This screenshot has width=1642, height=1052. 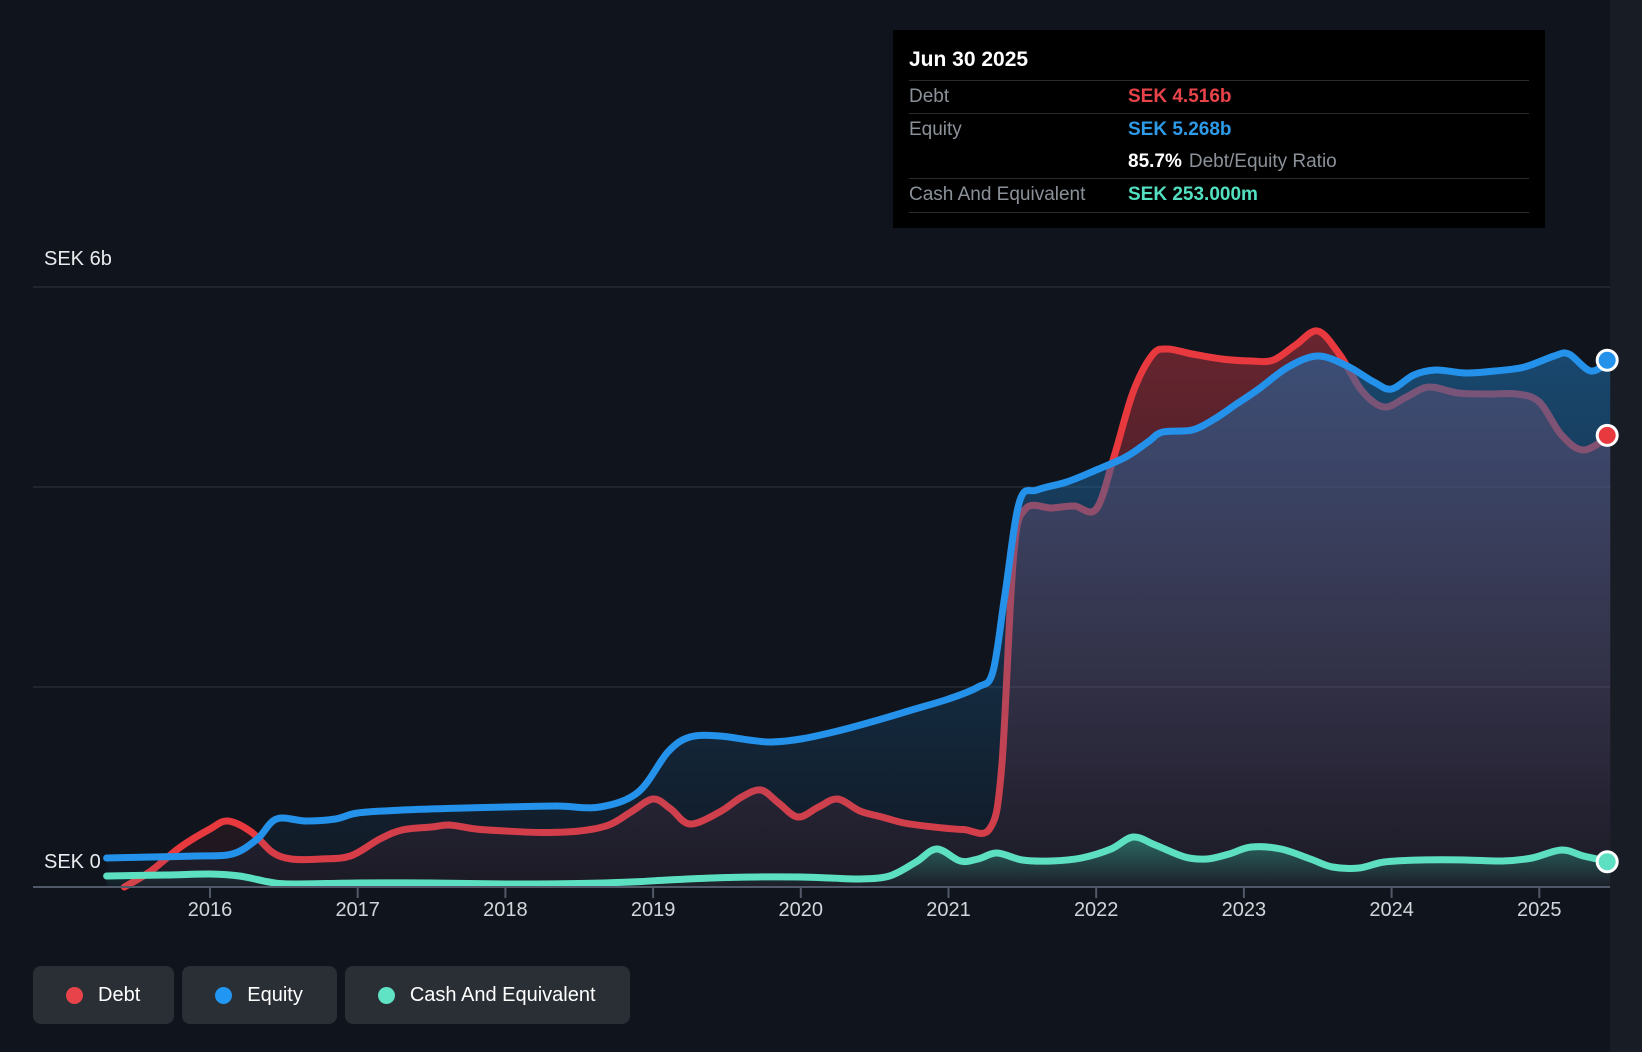 I want to click on legend-item-equity: Equity, so click(x=259, y=995).